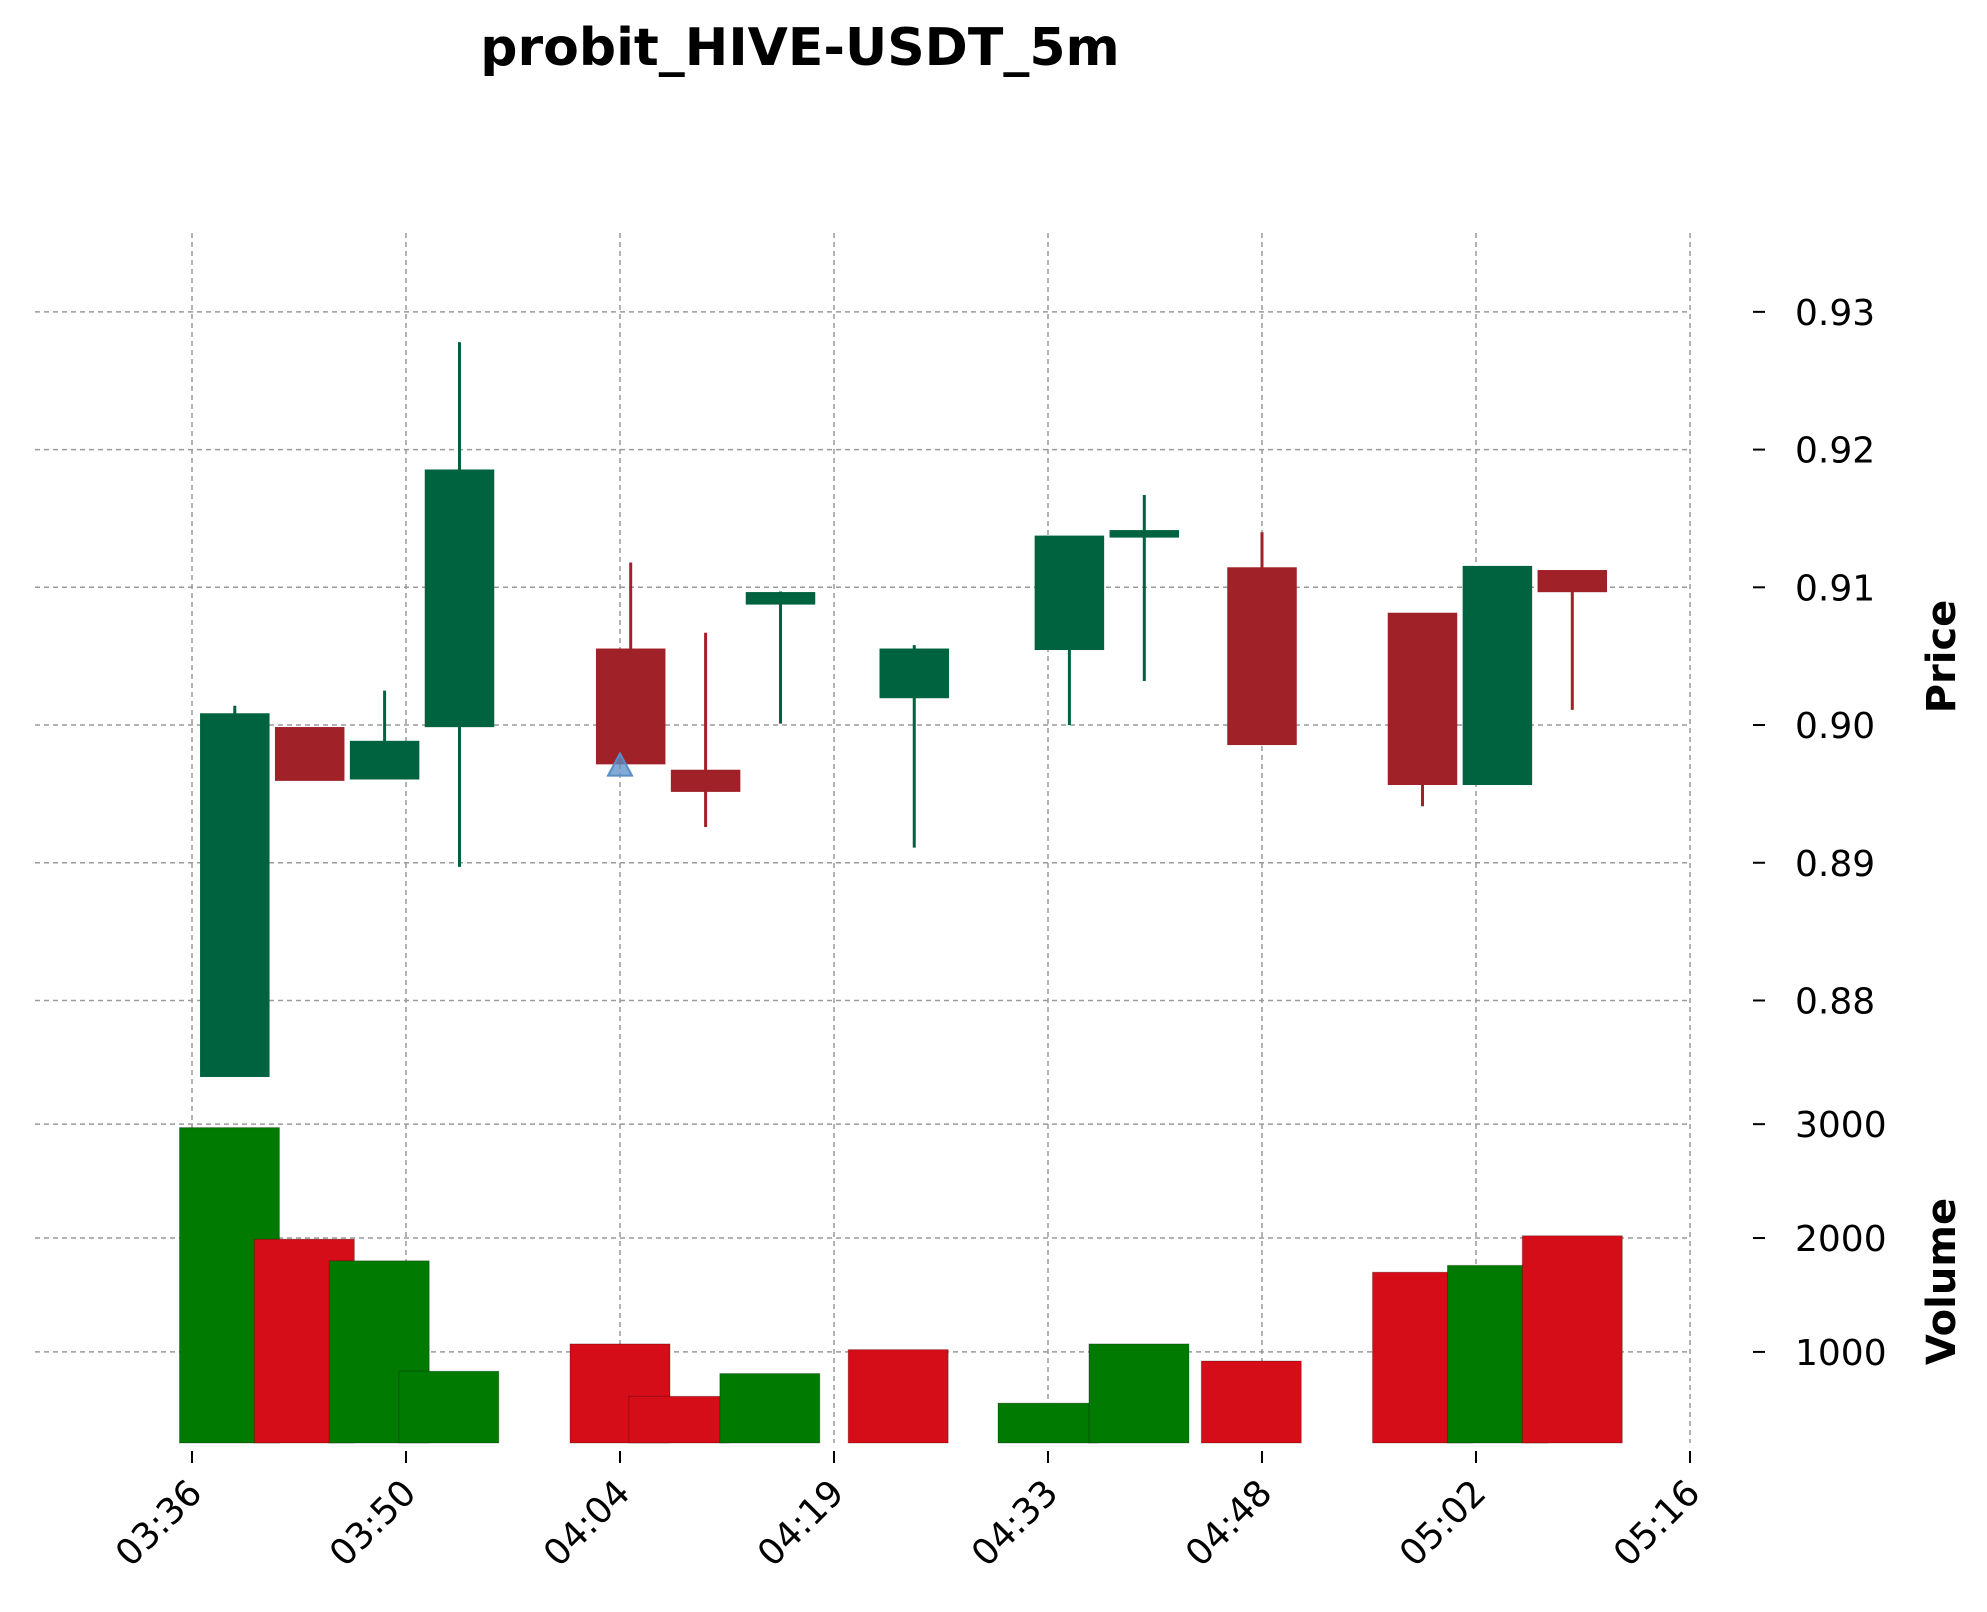 The image size is (1987, 1612). Describe the element at coordinates (1841, 1125) in the screenshot. I see `volume-tick-label: 3000` at that location.